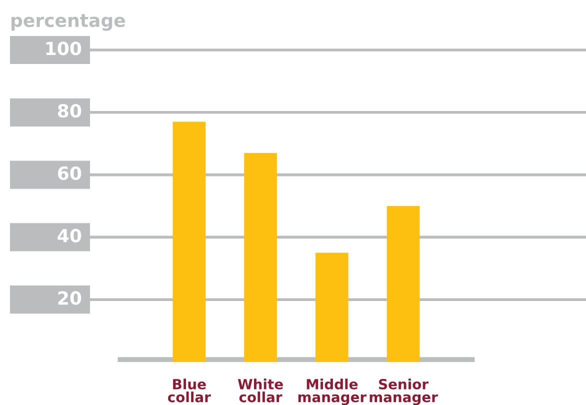  What do you see at coordinates (260, 390) in the screenshot?
I see `x-tick-label: White collar` at bounding box center [260, 390].